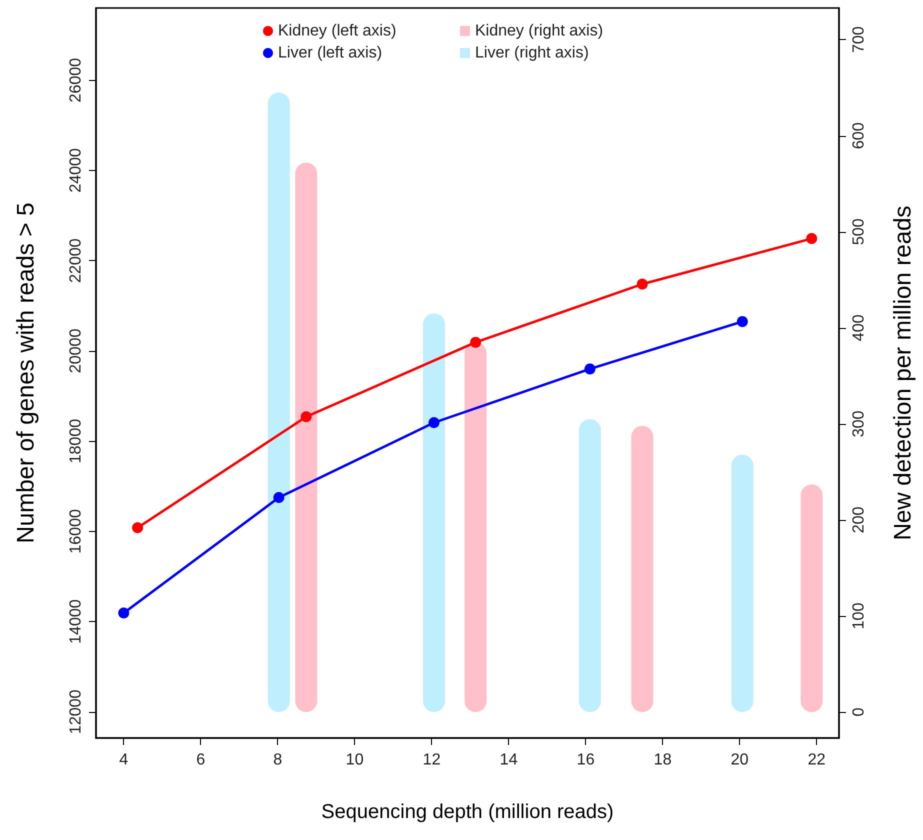  Describe the element at coordinates (859, 520) in the screenshot. I see `y2-tick-label: 200` at that location.